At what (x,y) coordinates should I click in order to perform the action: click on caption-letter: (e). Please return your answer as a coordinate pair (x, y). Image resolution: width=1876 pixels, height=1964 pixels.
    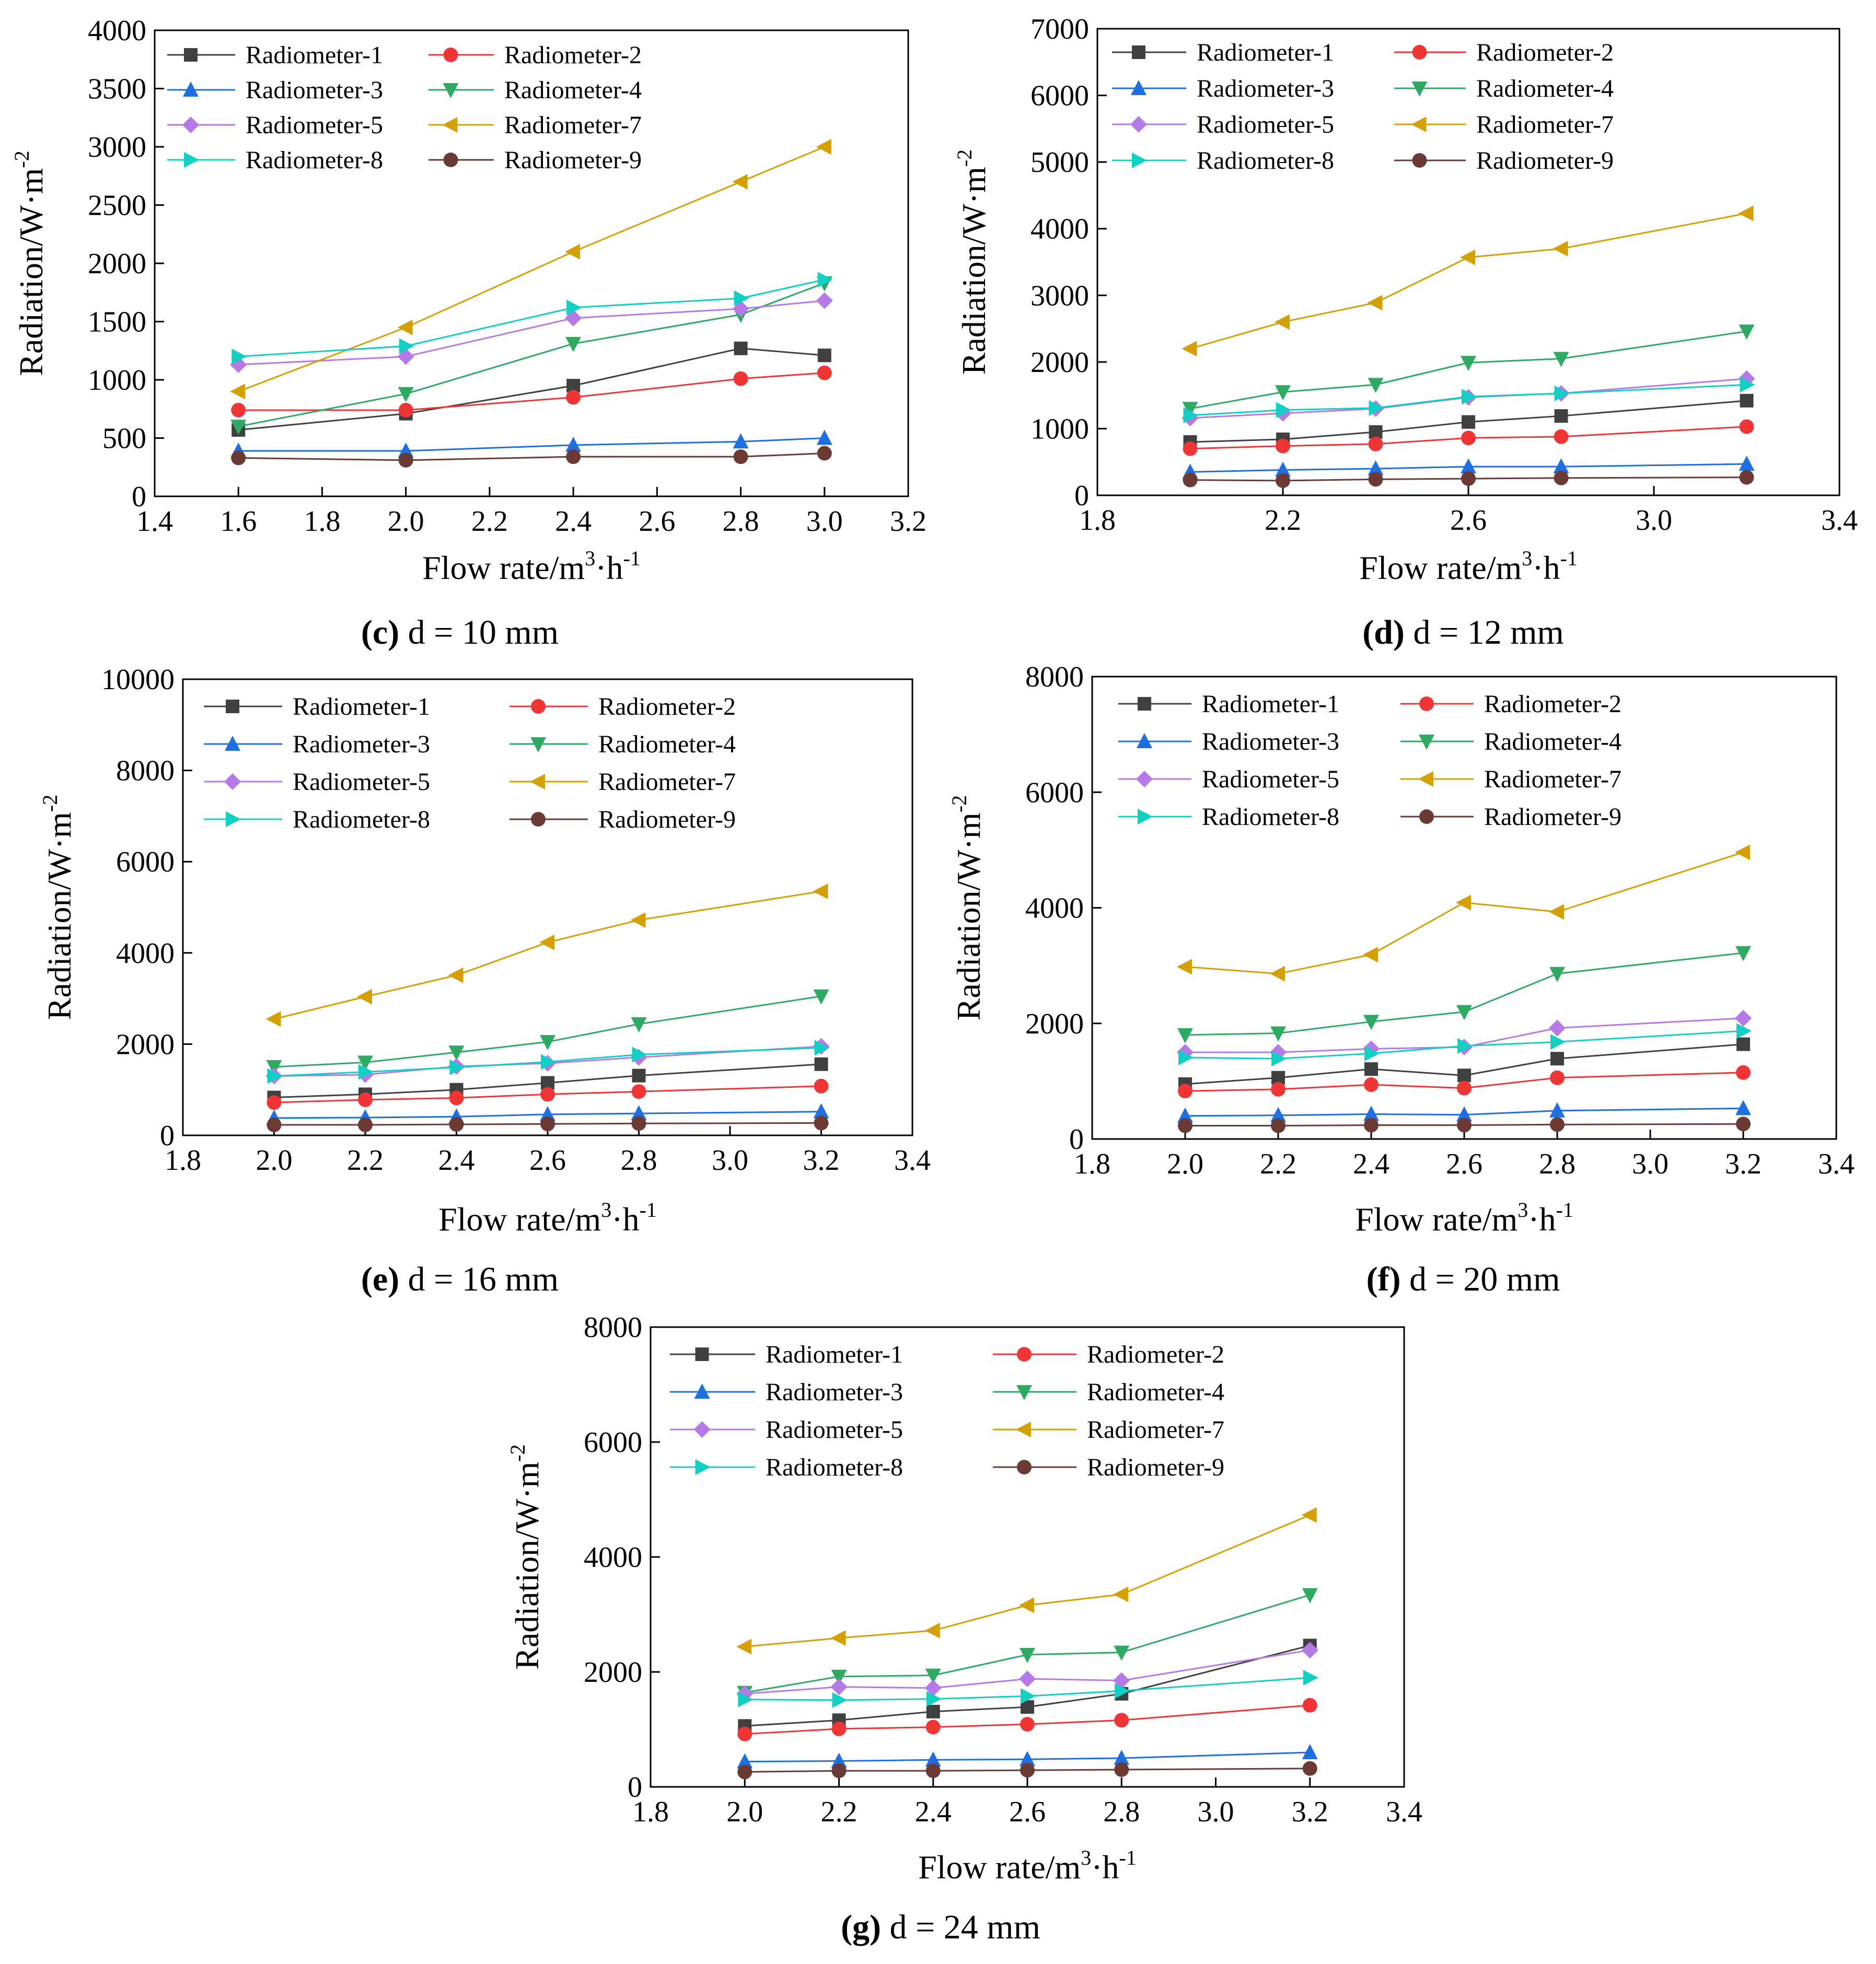
    Looking at the image, I should click on (380, 1279).